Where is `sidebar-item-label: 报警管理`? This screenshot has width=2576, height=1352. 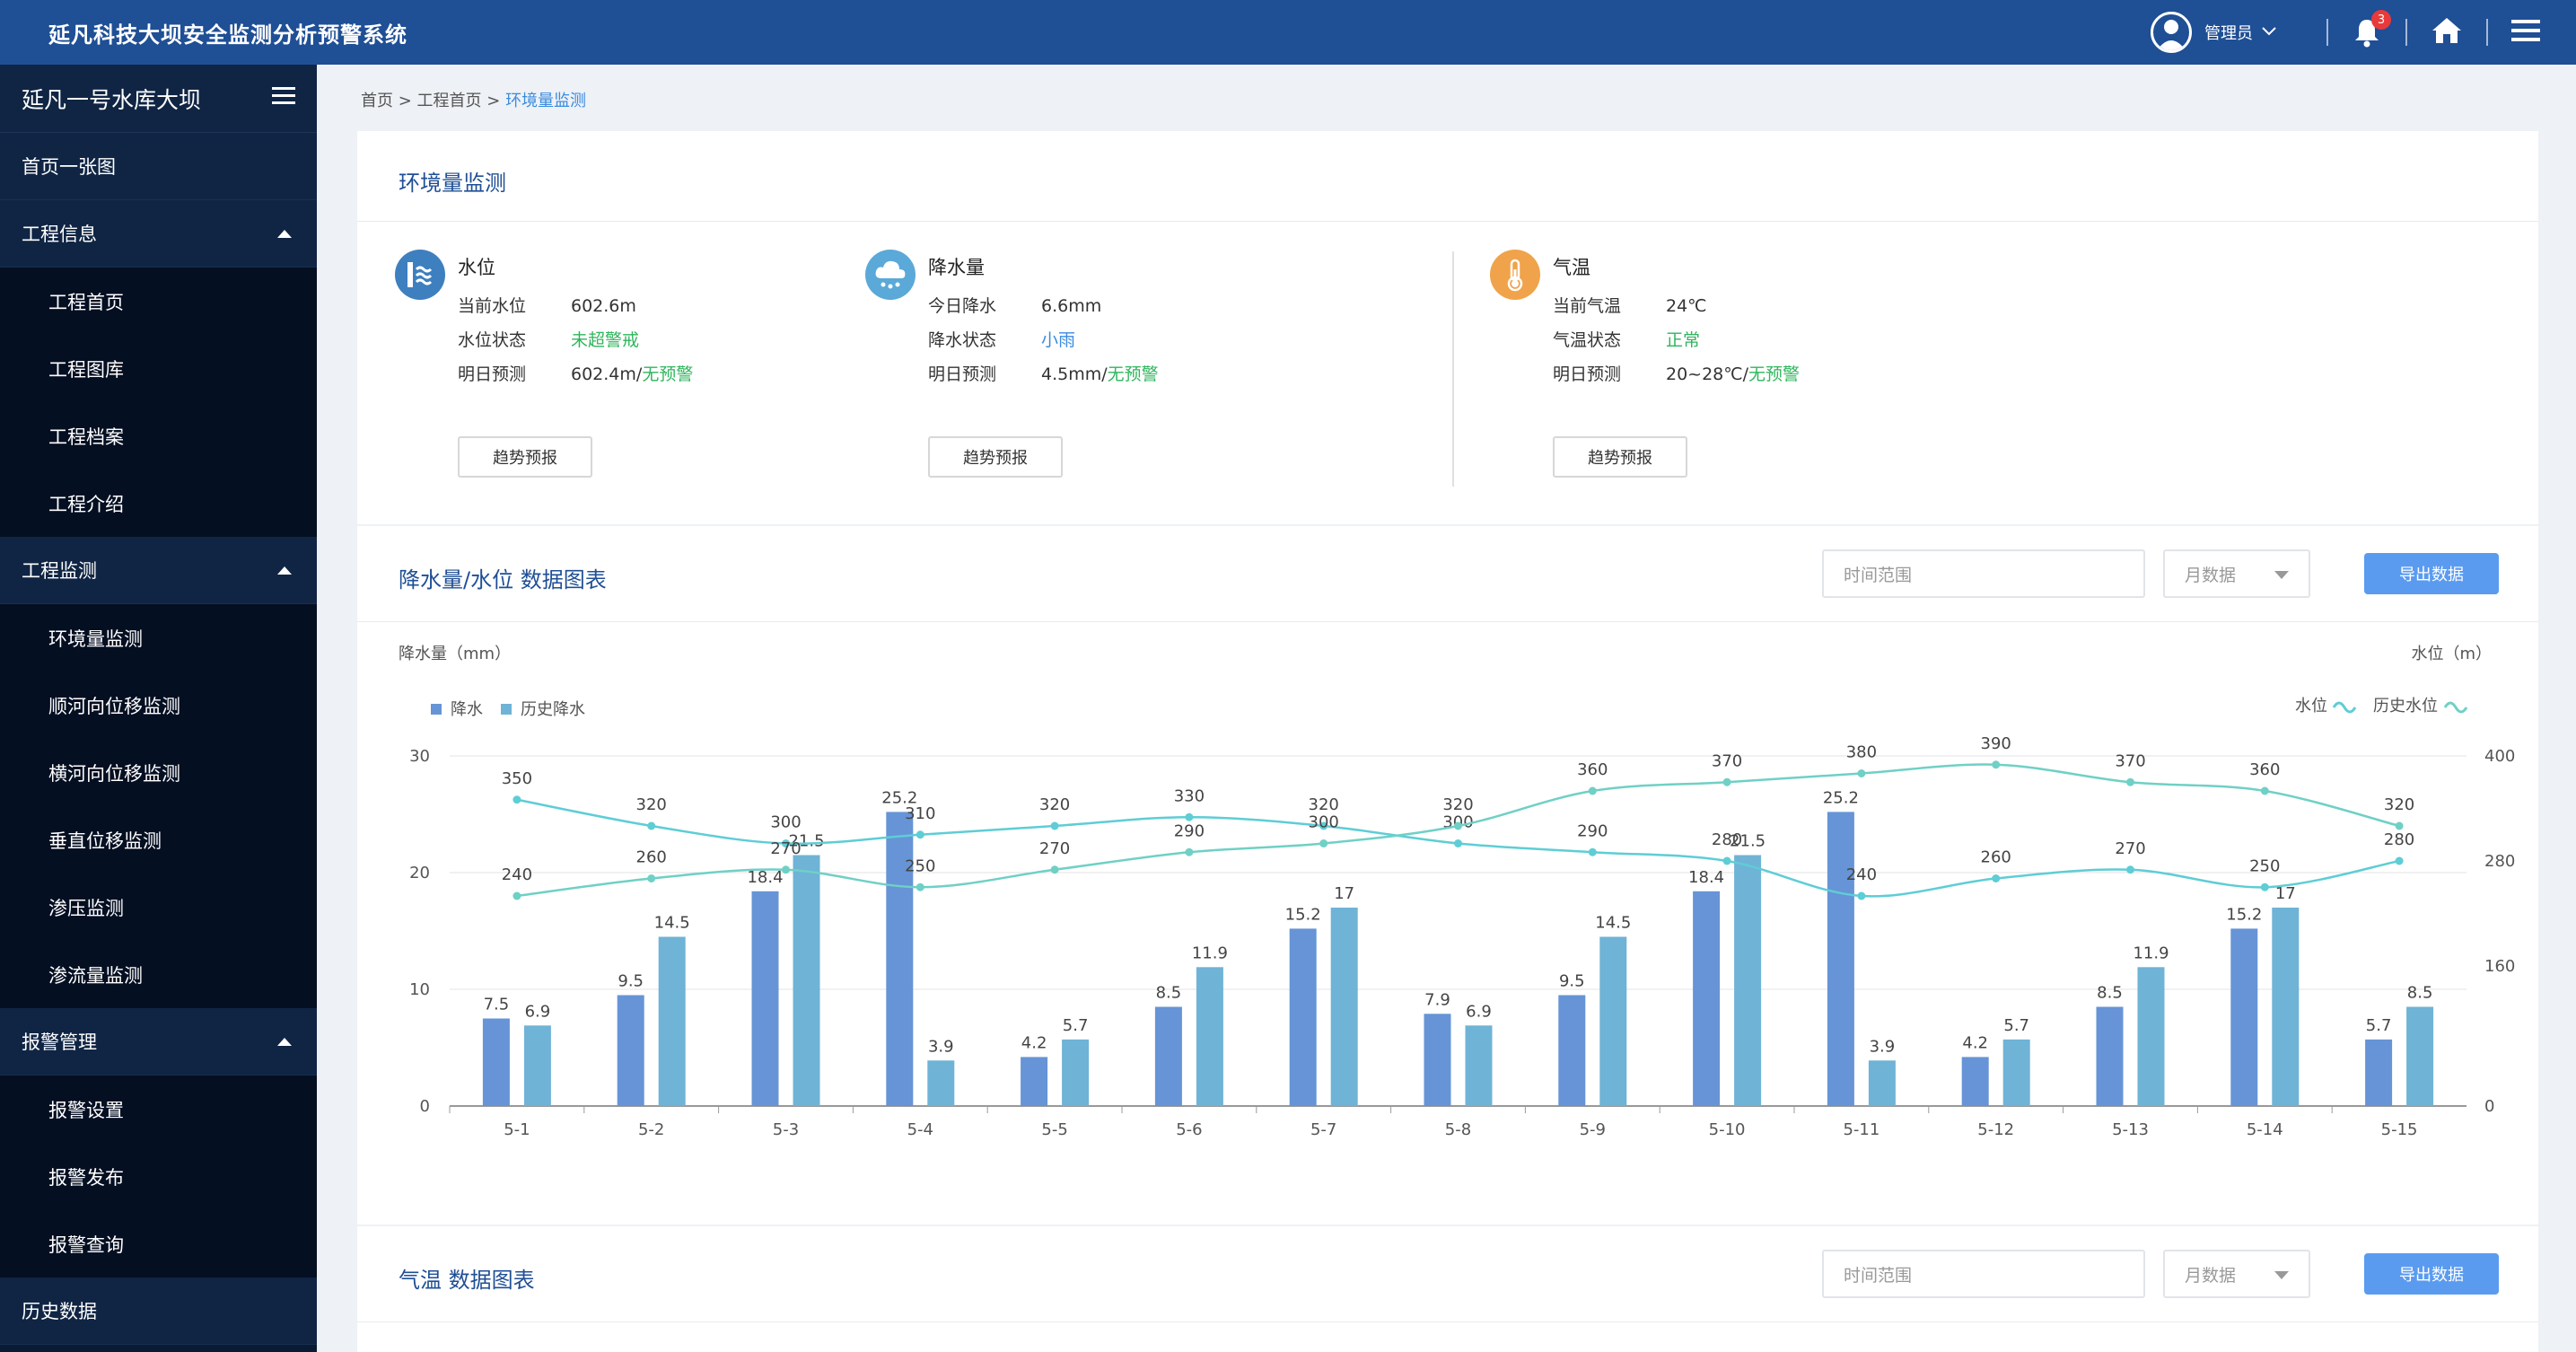
sidebar-item-label: 报警管理 is located at coordinates (59, 1042).